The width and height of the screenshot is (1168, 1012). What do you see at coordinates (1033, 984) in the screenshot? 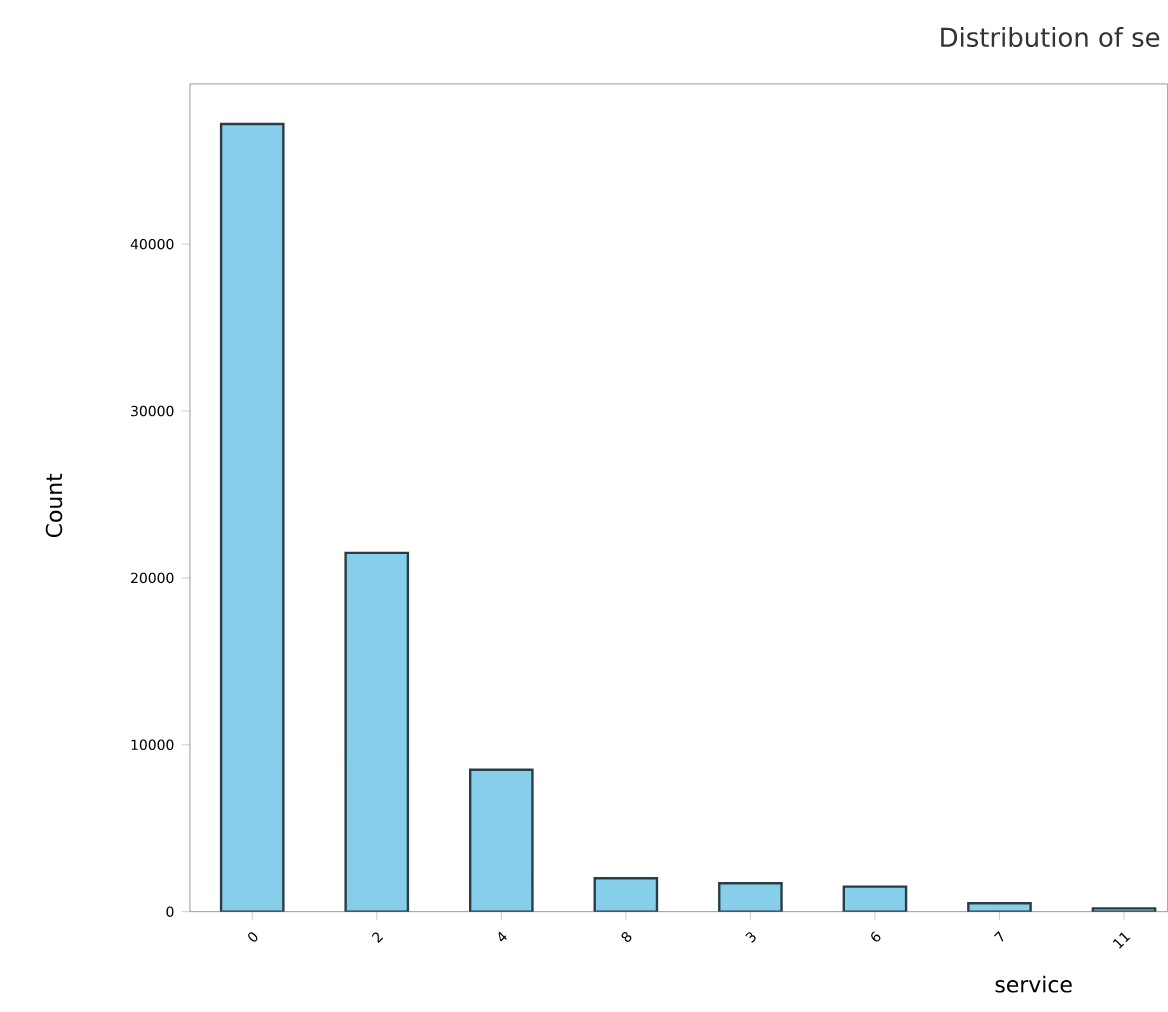
I see `x-axis-title: service` at bounding box center [1033, 984].